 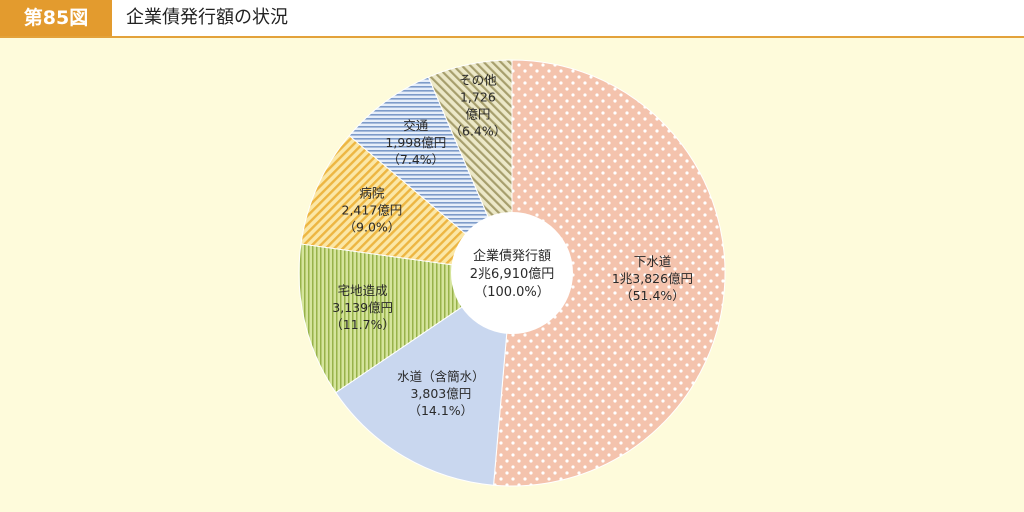 I want to click on slice-label: 交通, so click(x=416, y=125).